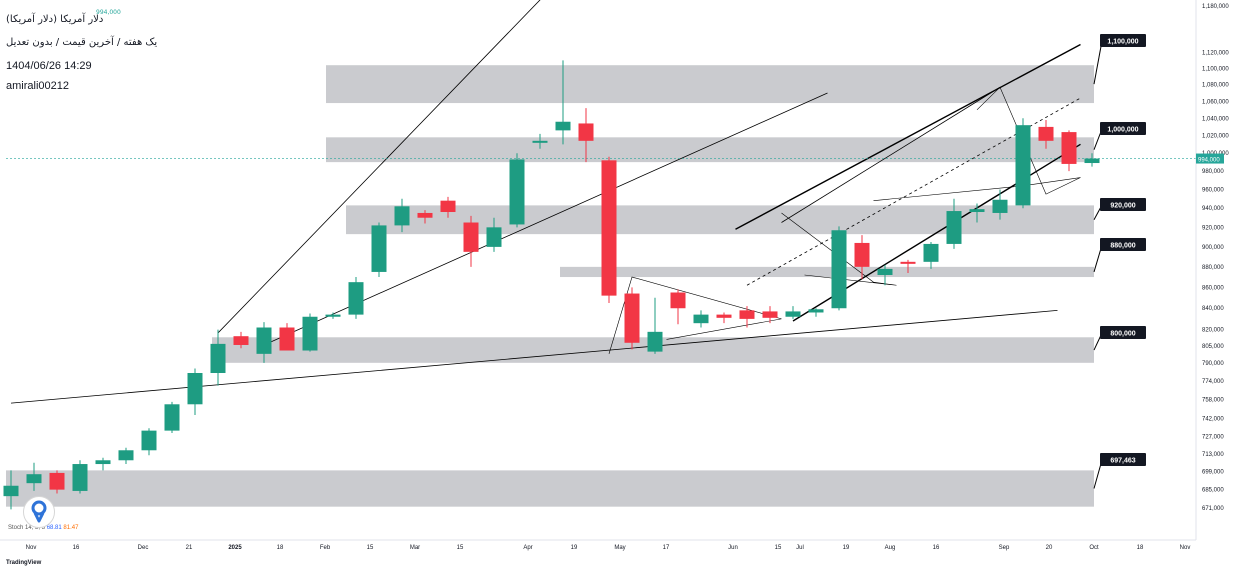  I want to click on oscillator-label: Stoch, so click(16, 528).